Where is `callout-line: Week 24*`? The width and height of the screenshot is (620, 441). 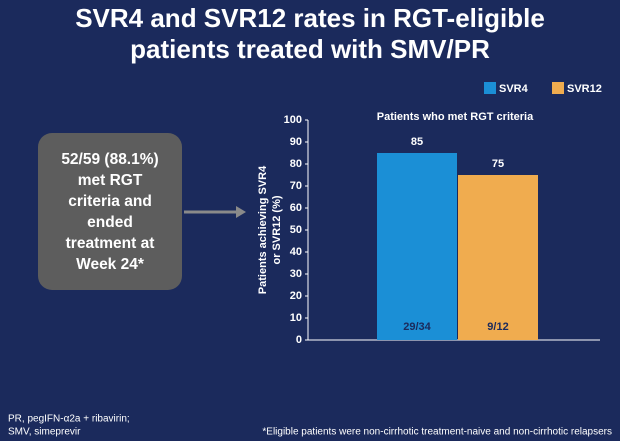
callout-line: Week 24* is located at coordinates (110, 264).